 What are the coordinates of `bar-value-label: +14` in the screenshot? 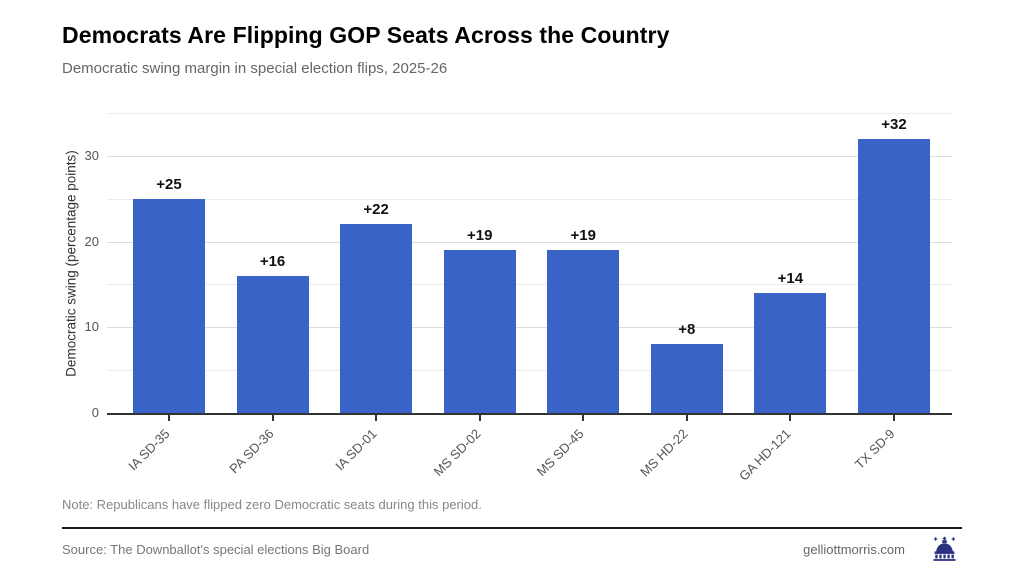 It's located at (790, 278).